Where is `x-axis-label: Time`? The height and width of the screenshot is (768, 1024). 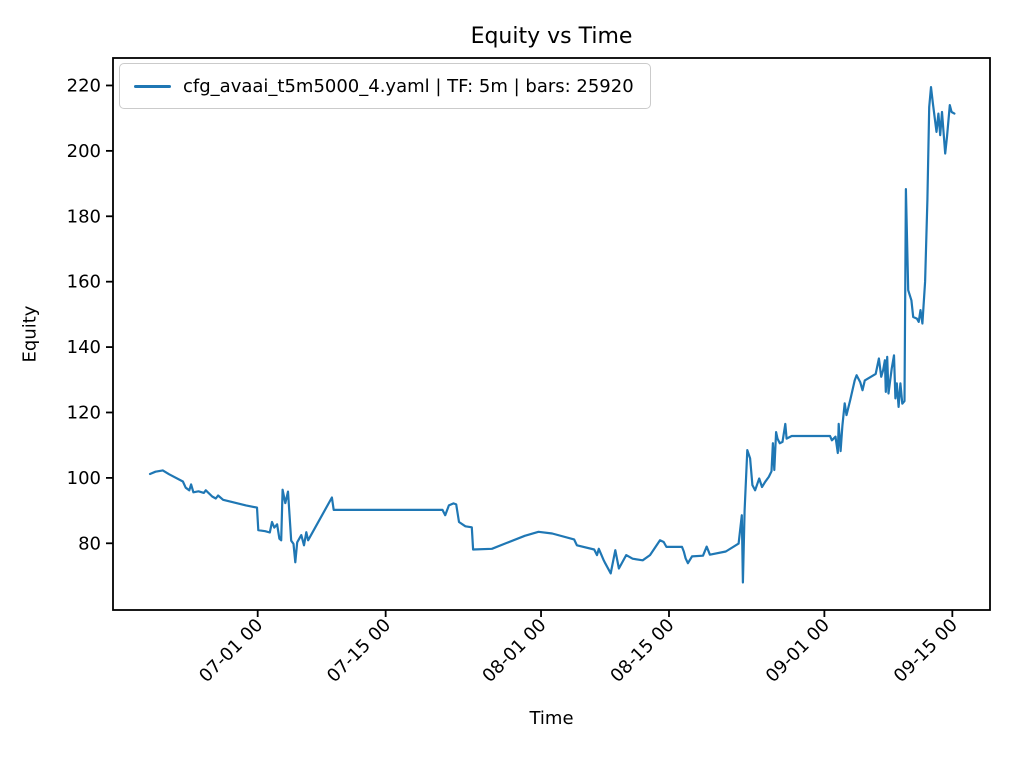 x-axis-label: Time is located at coordinates (551, 718).